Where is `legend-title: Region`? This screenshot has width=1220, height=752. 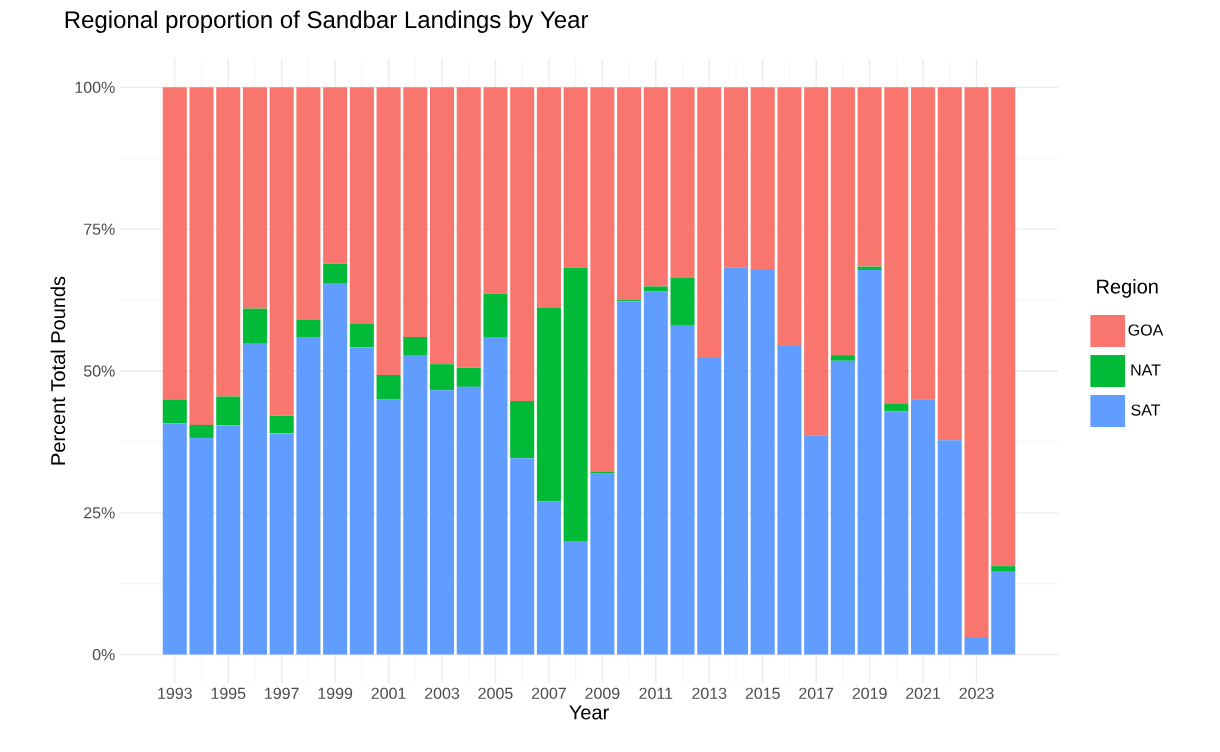
legend-title: Region is located at coordinates (1127, 288).